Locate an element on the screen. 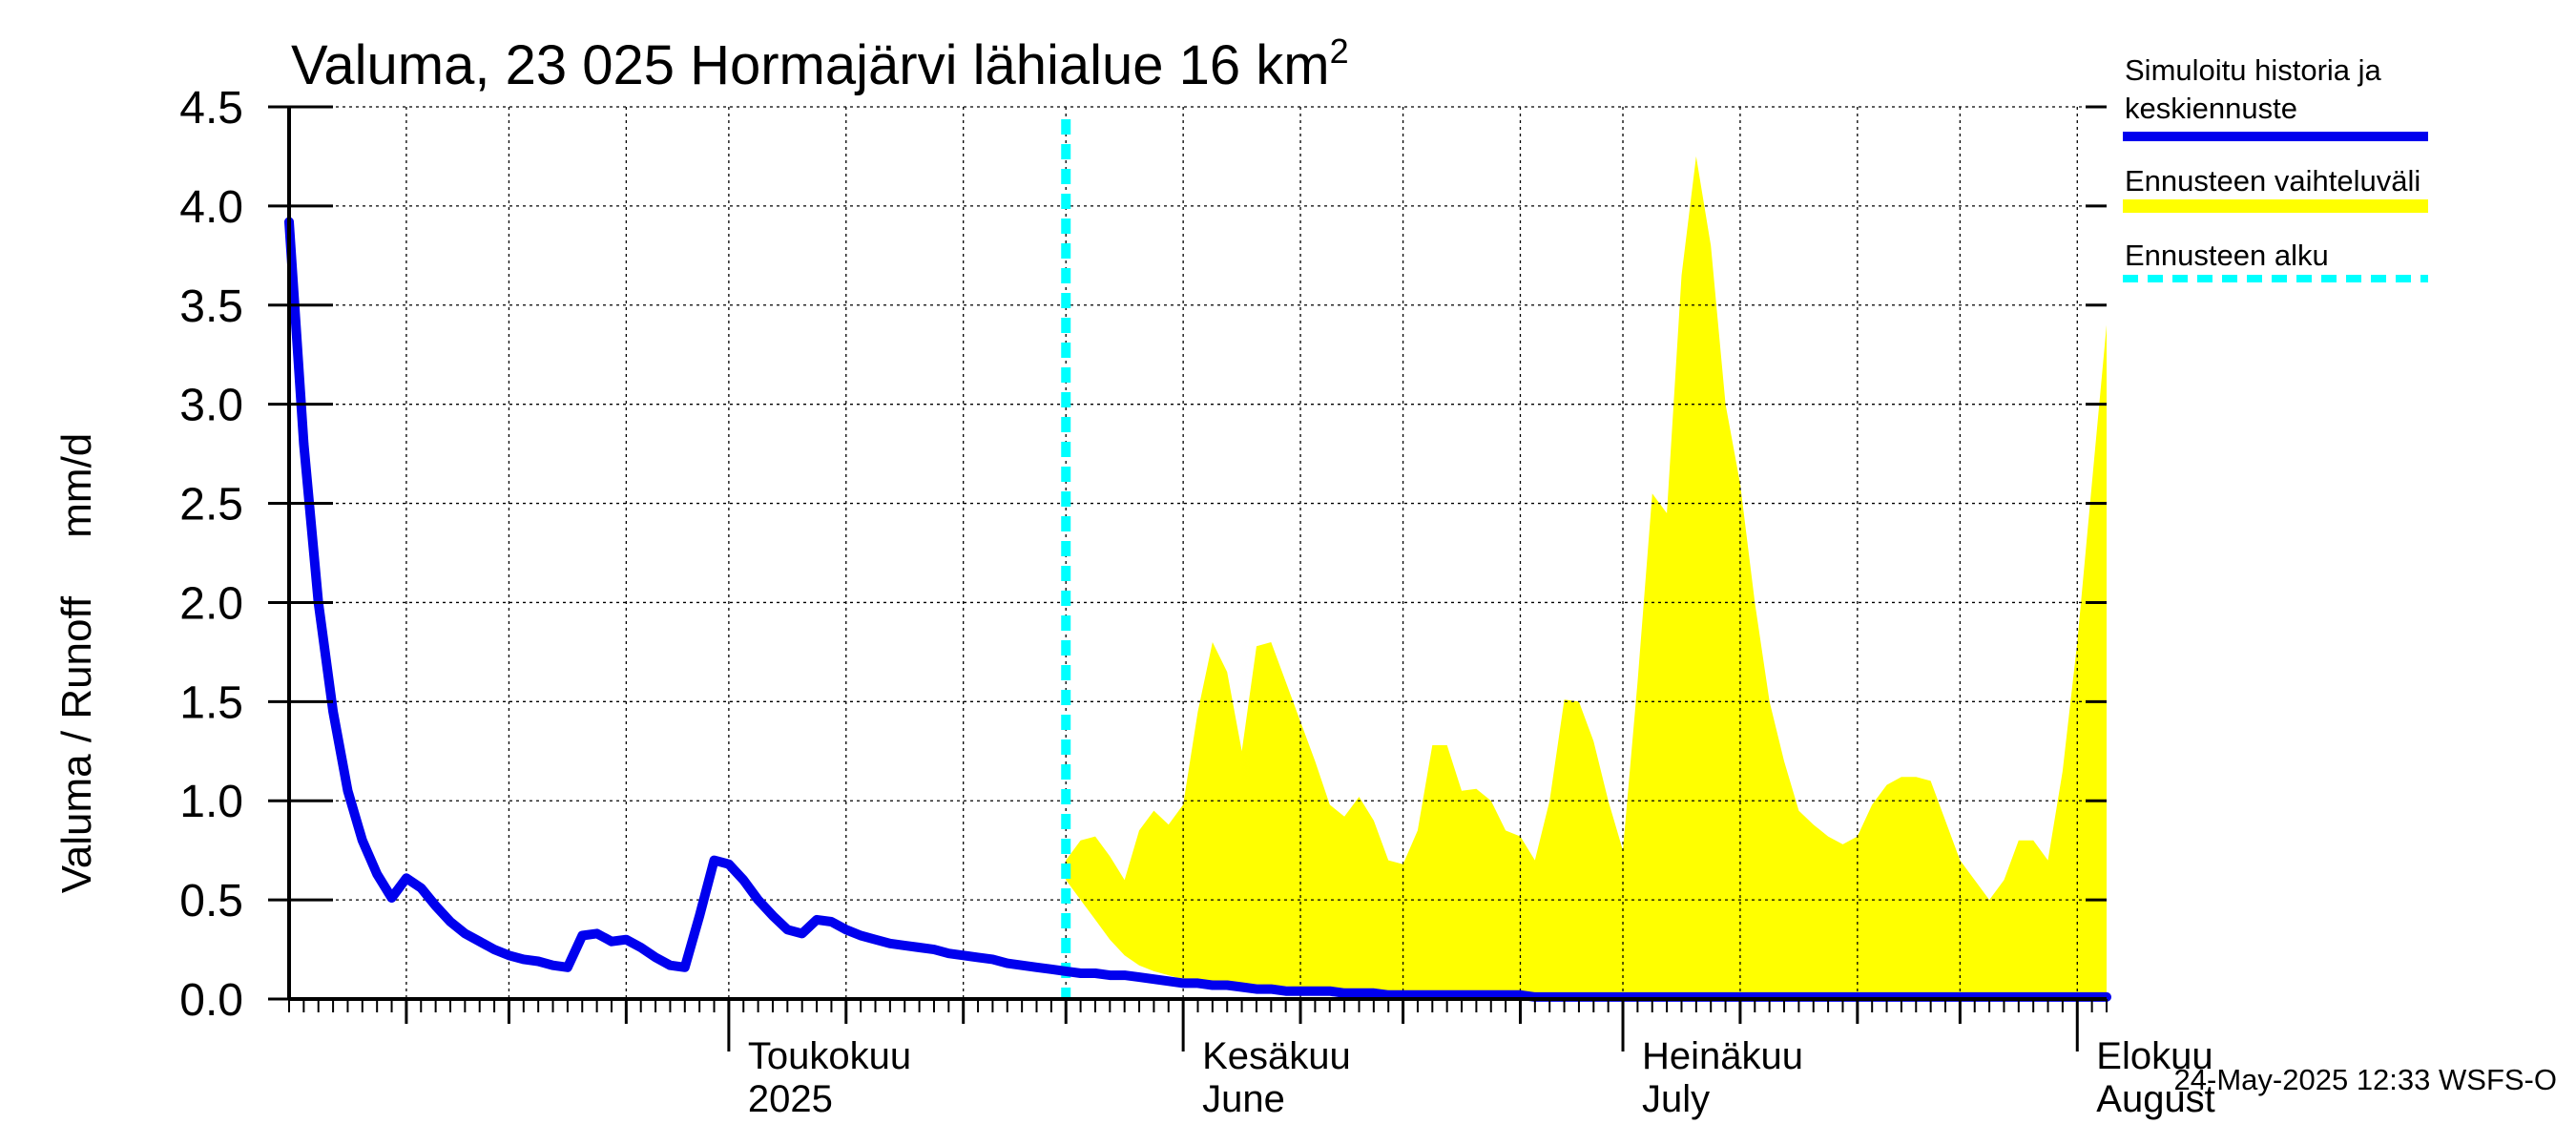 The image size is (2576, 1145). y-tick-label: 2.0 is located at coordinates (211, 603).